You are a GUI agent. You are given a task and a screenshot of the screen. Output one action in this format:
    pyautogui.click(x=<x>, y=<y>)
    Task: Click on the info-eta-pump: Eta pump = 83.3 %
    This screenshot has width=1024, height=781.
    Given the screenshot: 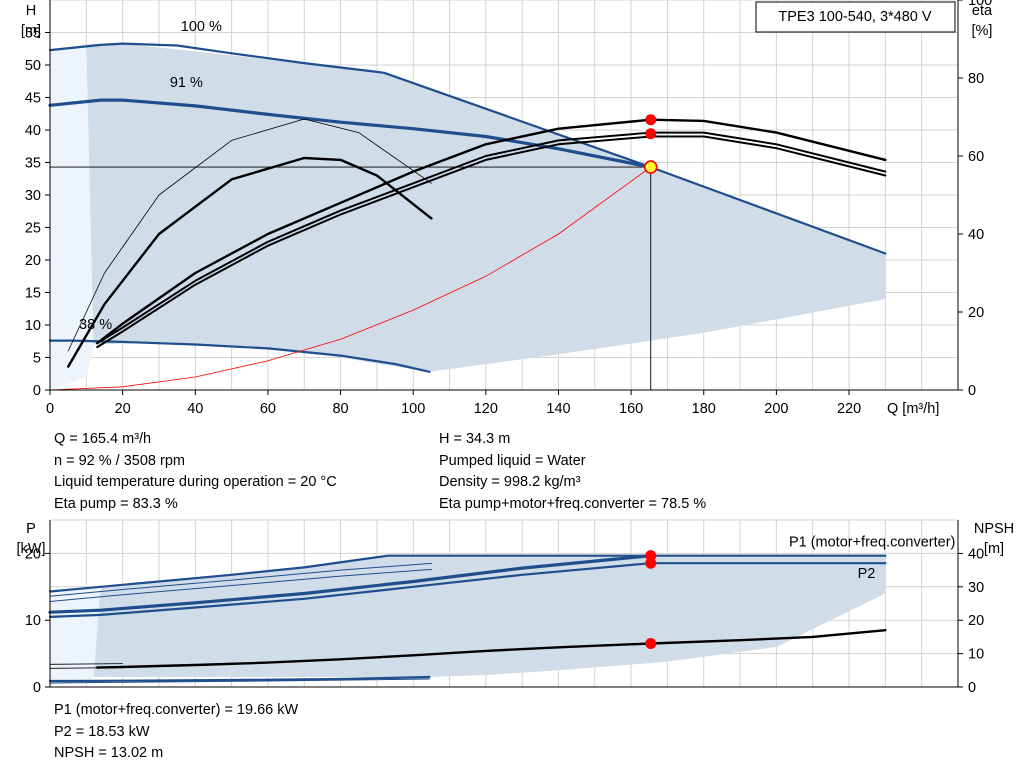 What is the action you would take?
    pyautogui.click(x=116, y=503)
    